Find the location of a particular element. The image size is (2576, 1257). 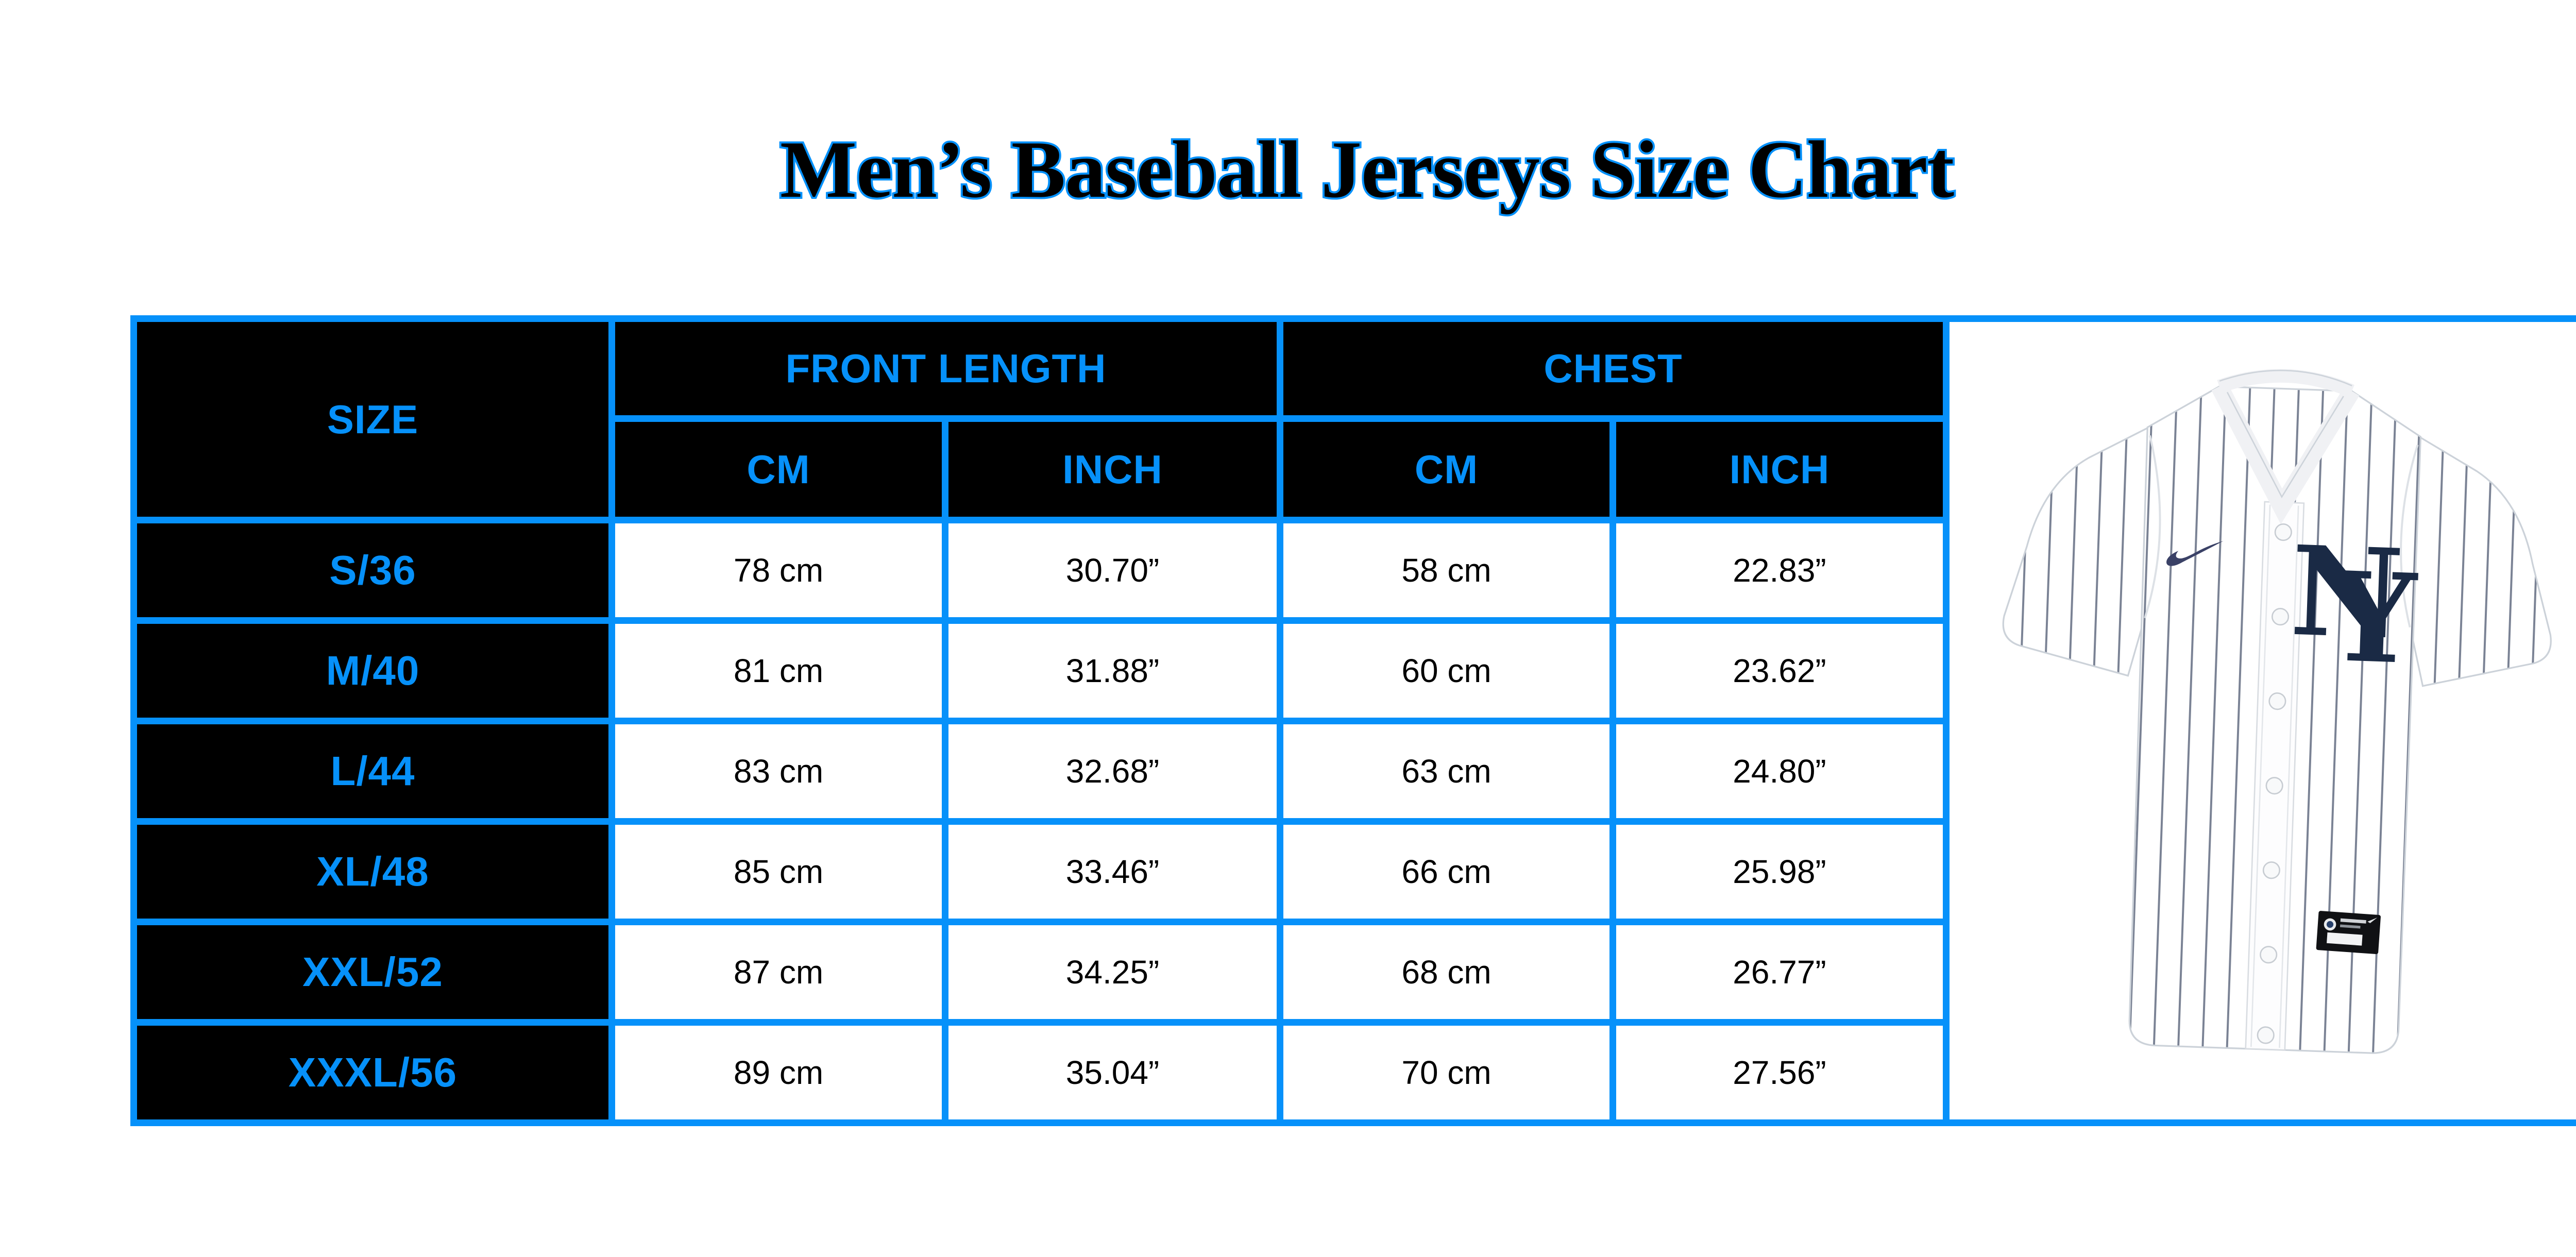

value-cell: 32.68” is located at coordinates (1112, 772).